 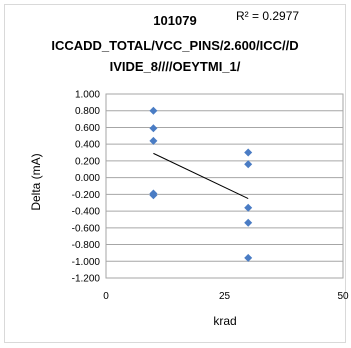 I want to click on chart-title-line-2: ICCADD_TOTAL/VCC_PINS/2.600/ICC//D, so click(x=174, y=45).